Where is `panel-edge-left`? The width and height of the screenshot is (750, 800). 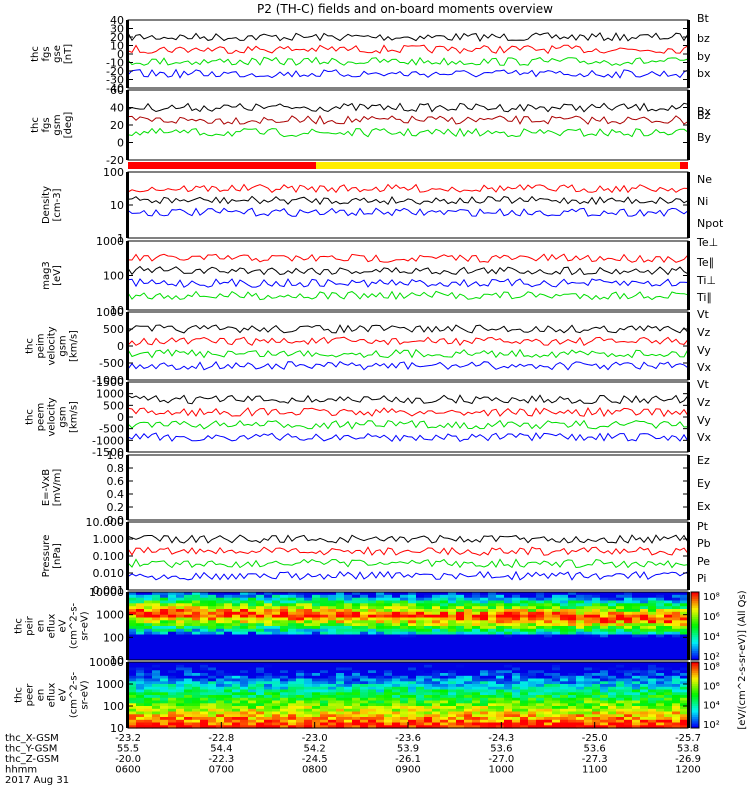 panel-edge-left is located at coordinates (127, 275).